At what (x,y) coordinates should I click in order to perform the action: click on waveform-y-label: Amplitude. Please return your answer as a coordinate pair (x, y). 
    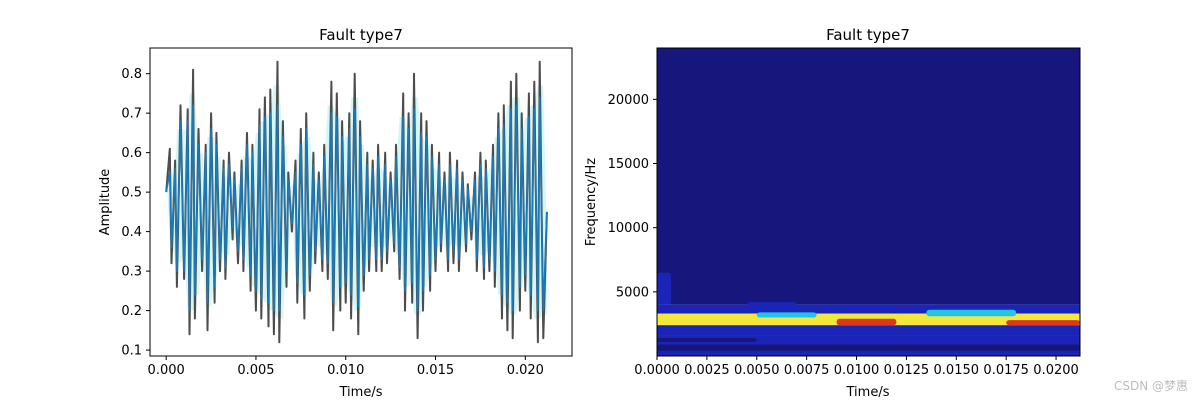
    Looking at the image, I should click on (105, 202).